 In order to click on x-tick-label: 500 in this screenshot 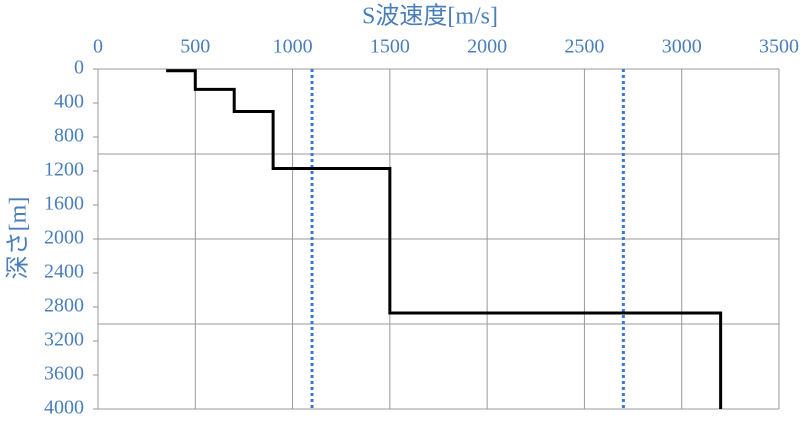, I will do `click(195, 47)`.